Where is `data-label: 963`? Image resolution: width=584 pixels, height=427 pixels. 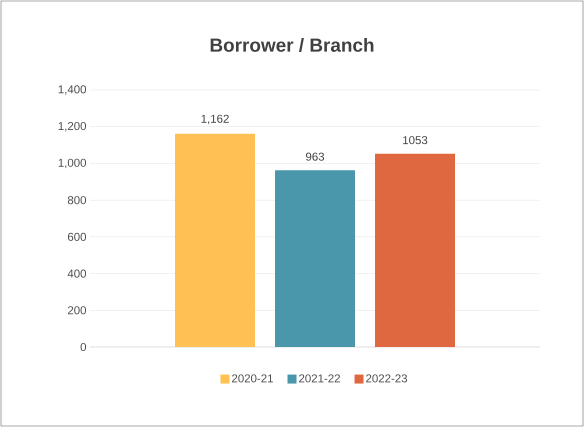 data-label: 963 is located at coordinates (315, 156).